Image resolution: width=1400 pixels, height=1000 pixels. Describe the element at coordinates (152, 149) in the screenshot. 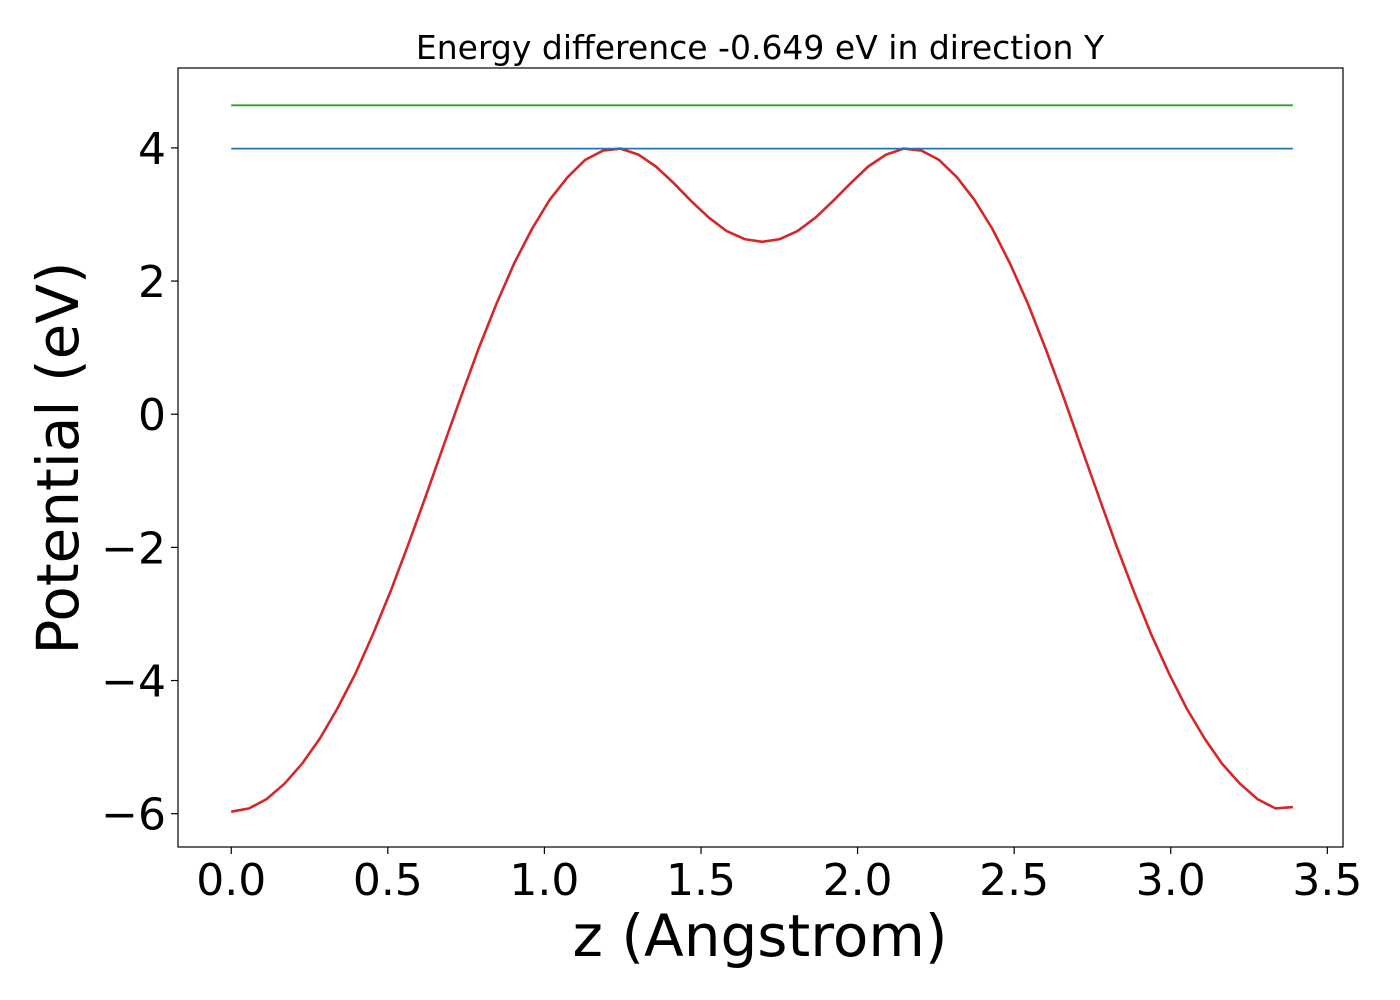

I see `y-tick-label: 4` at that location.